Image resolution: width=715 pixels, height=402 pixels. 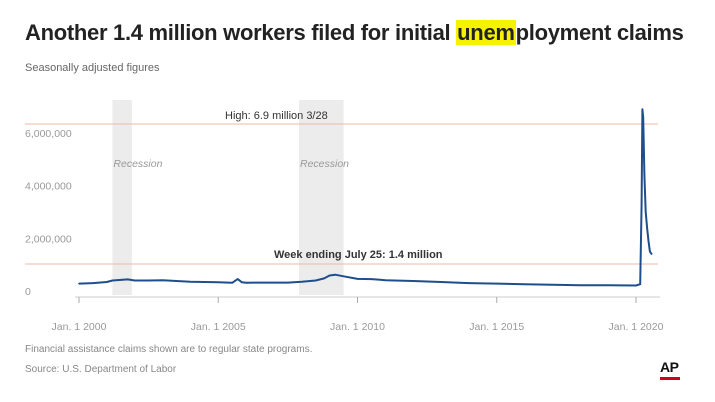 I want to click on chart-subtitle: Seasonally adjusted figures, so click(x=92, y=68).